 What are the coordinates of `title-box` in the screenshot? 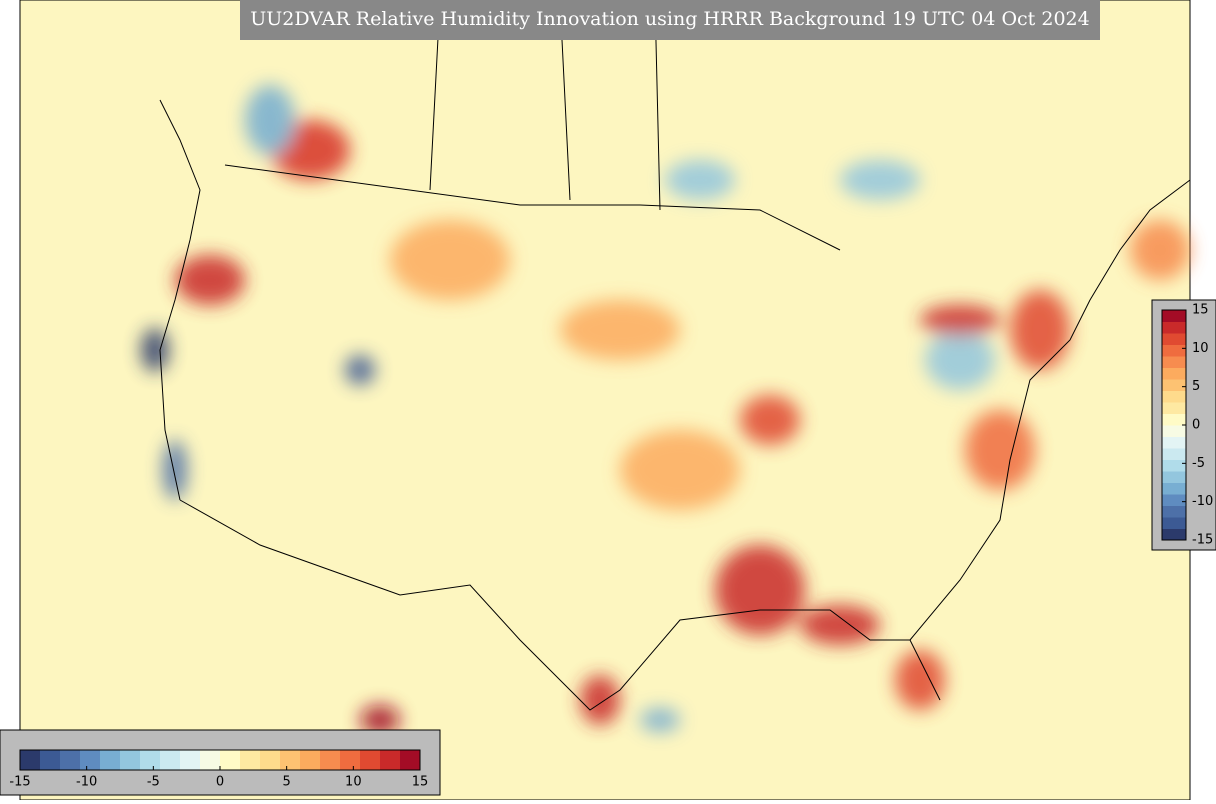 It's located at (670, 20).